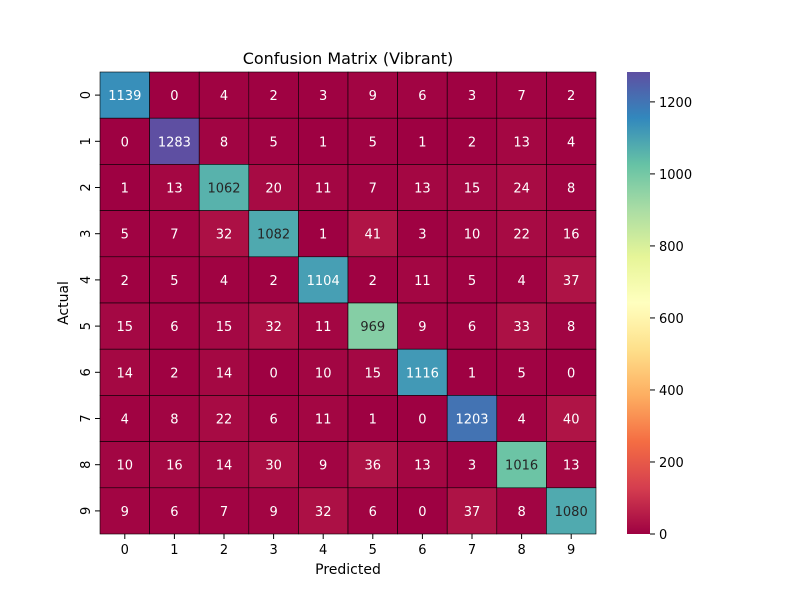 This screenshot has height=600, width=800. I want to click on cell-value-label: 13, so click(422, 466).